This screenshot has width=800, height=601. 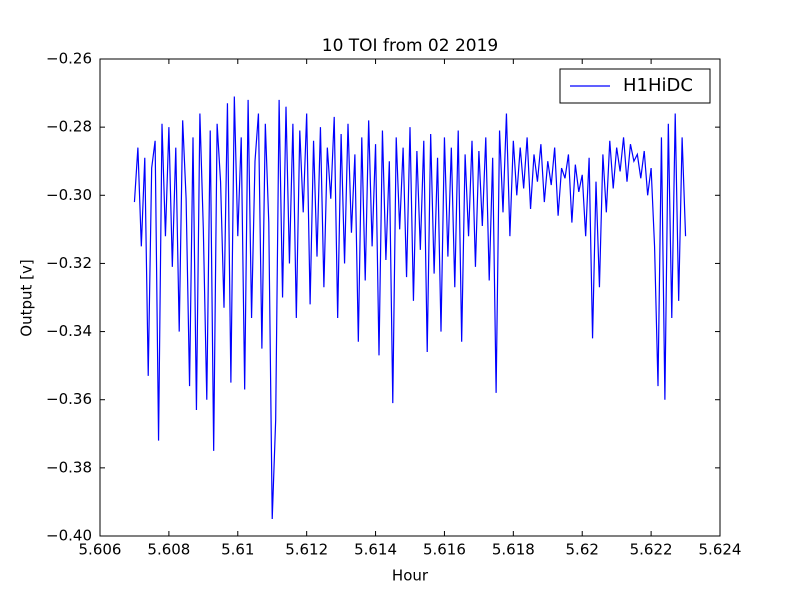 I want to click on y-axis-label: Output [v], so click(x=27, y=297).